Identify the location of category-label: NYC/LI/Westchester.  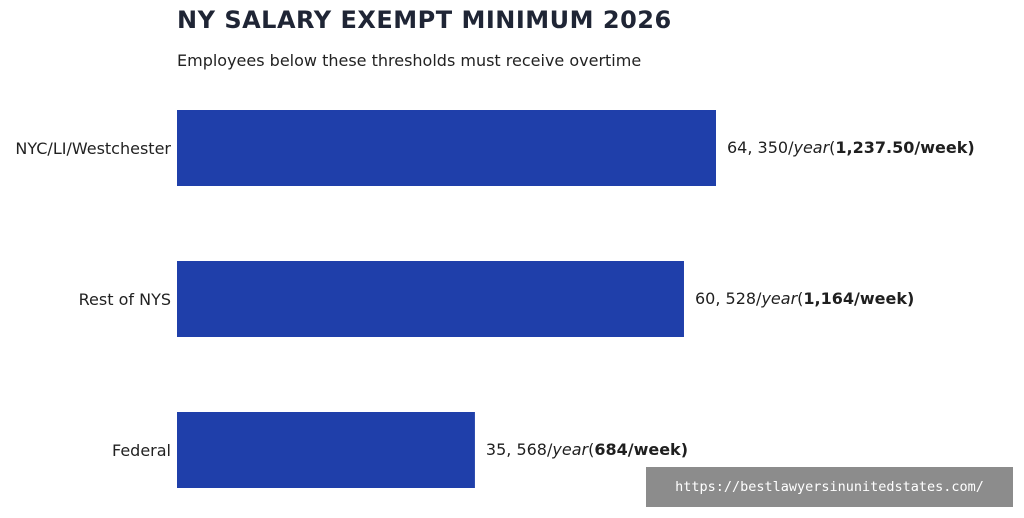
(93, 148).